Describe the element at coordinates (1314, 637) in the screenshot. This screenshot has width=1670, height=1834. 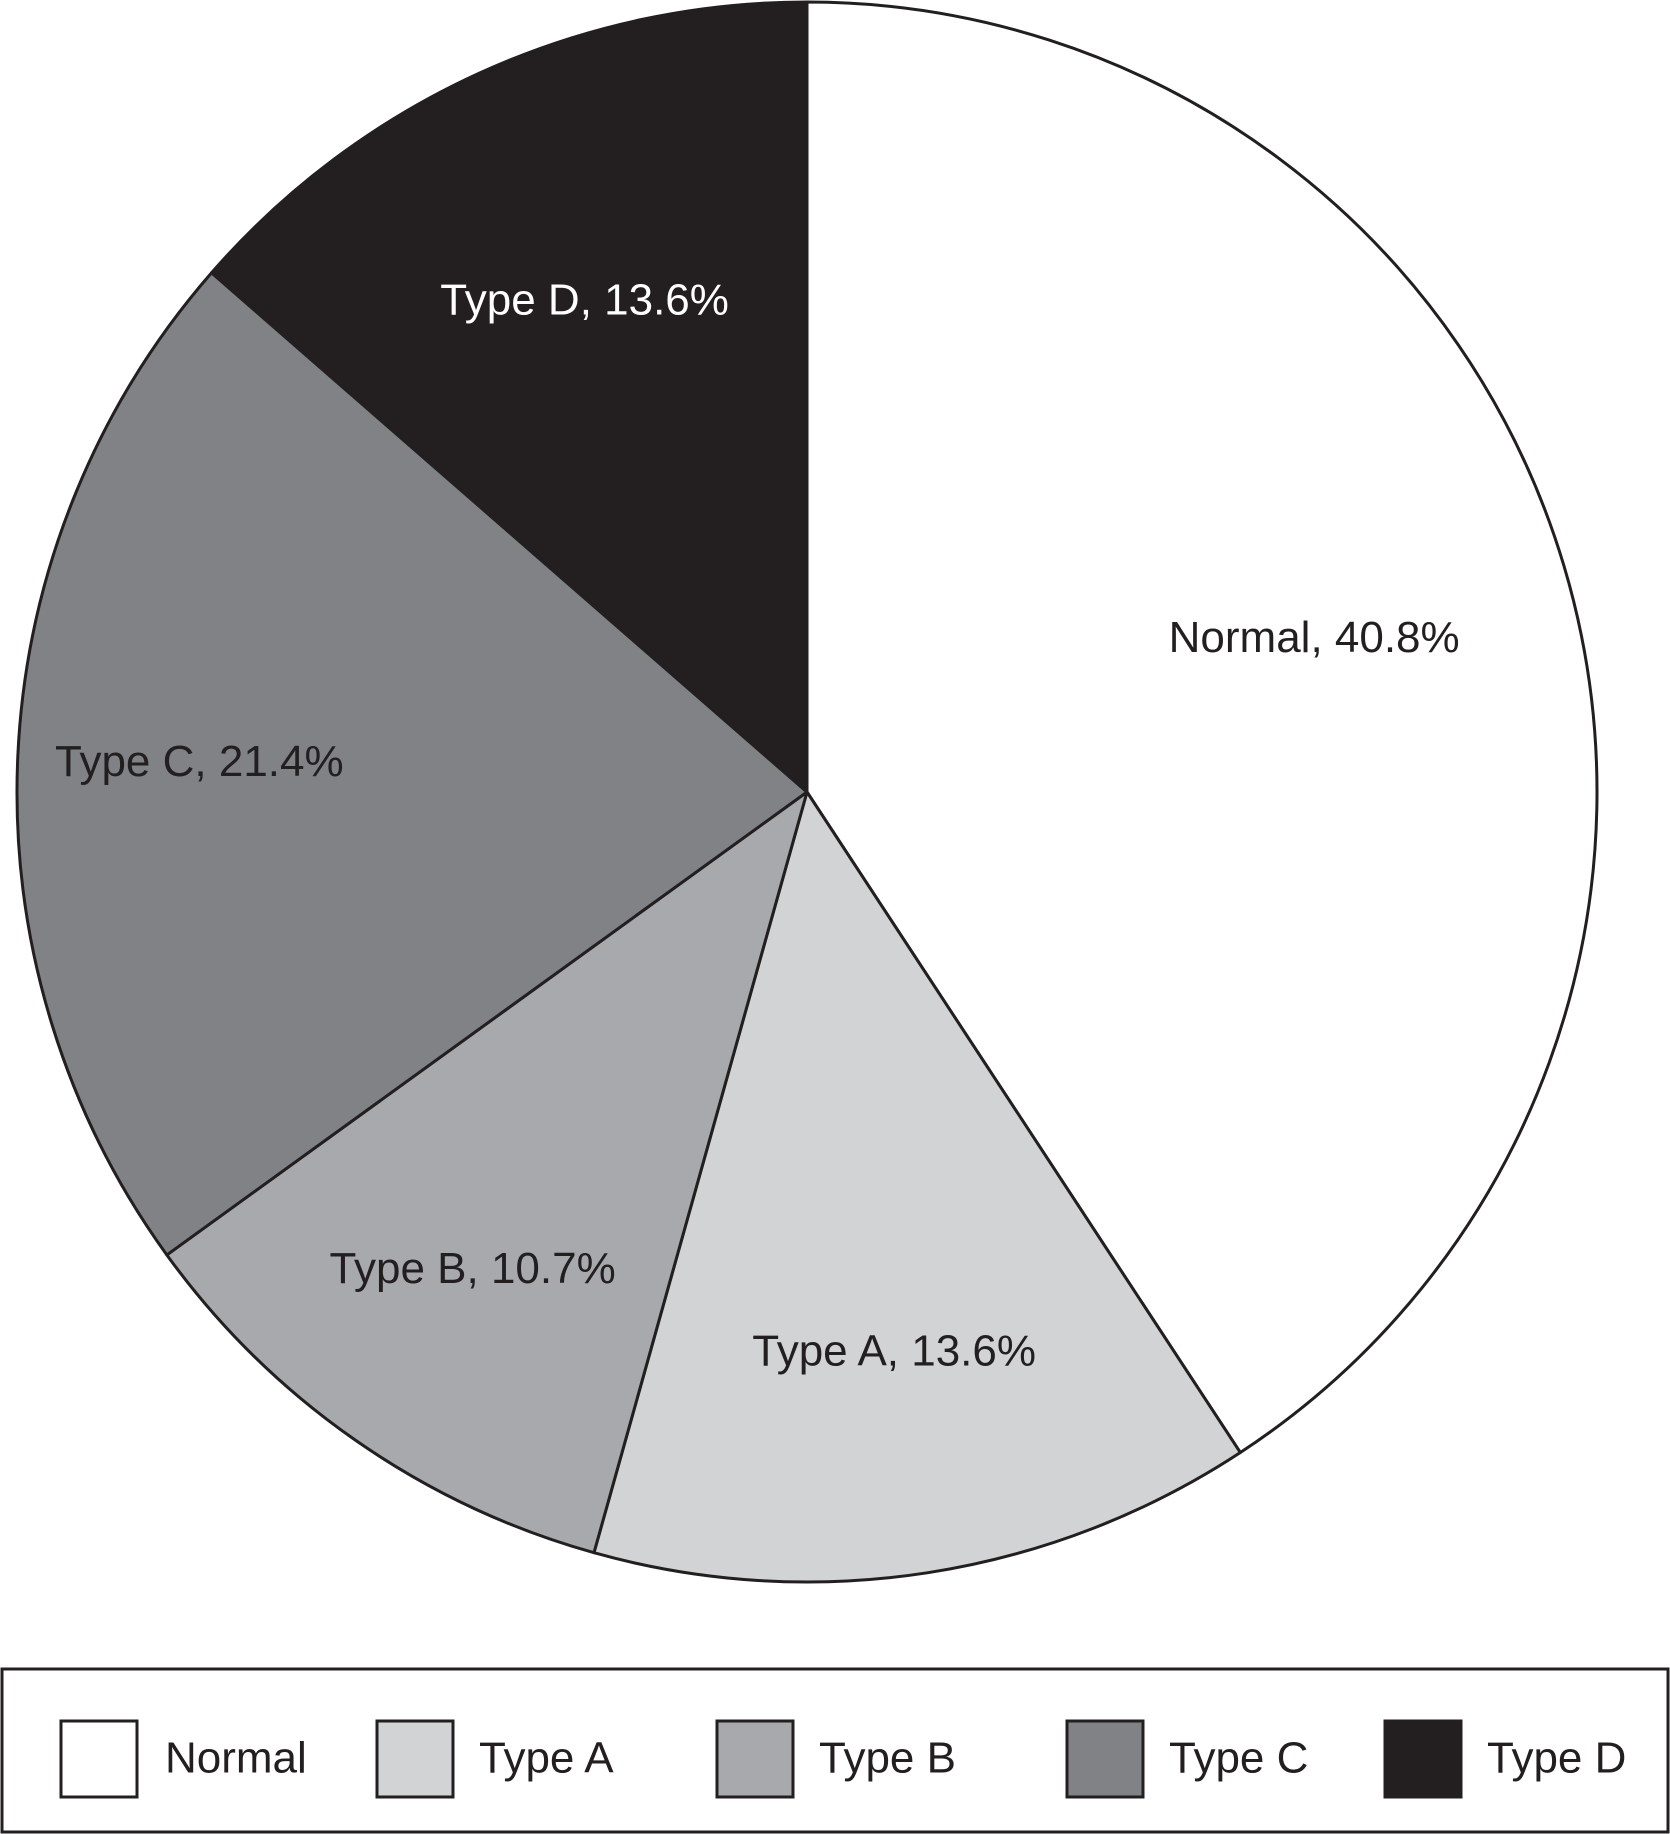
I see `slice-label-normal: Normal, 40.8%` at that location.